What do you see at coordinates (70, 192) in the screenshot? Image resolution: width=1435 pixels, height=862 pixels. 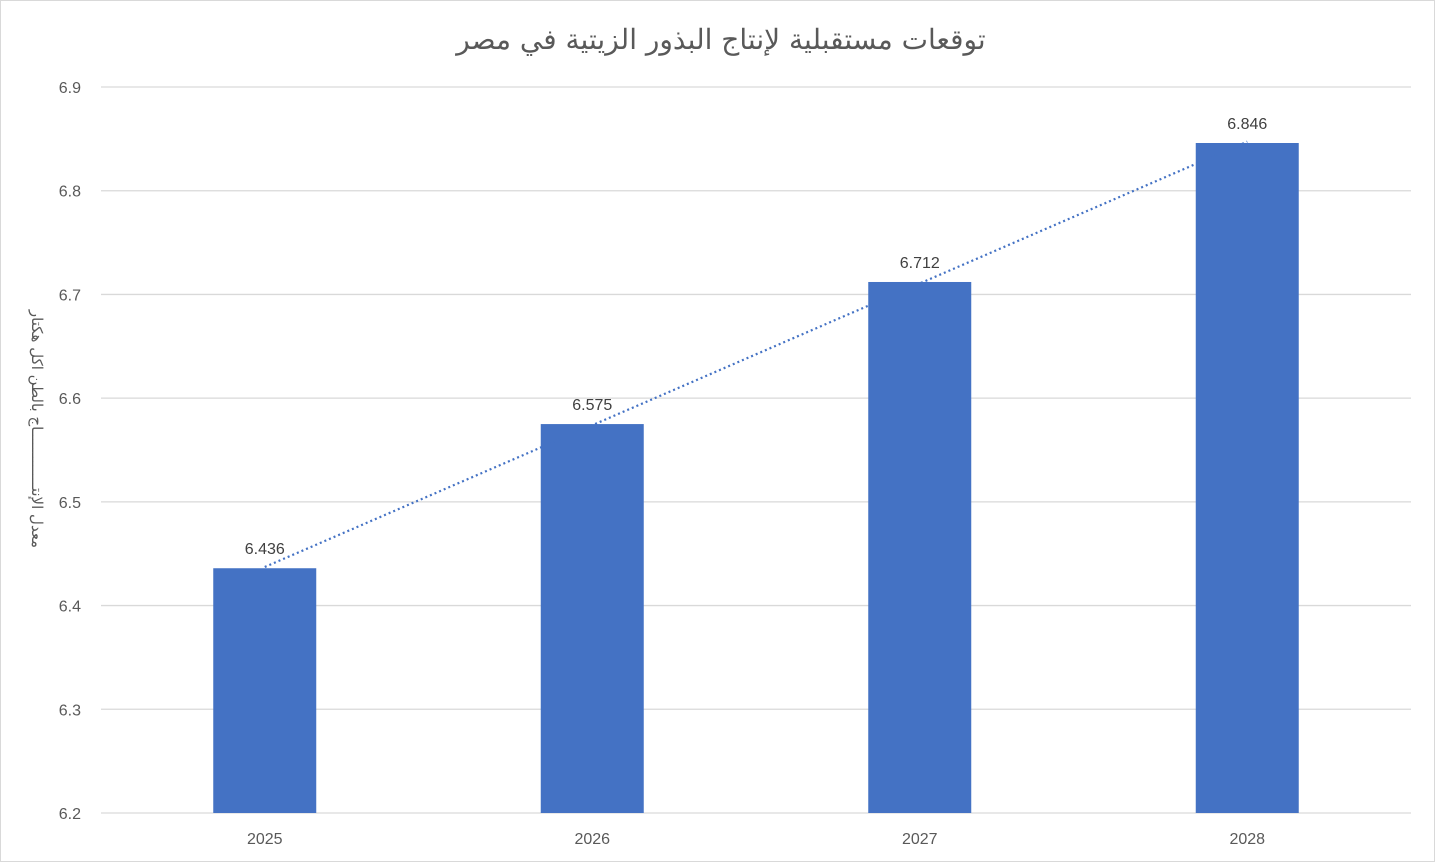 I see `y-tick-label: 6.8` at bounding box center [70, 192].